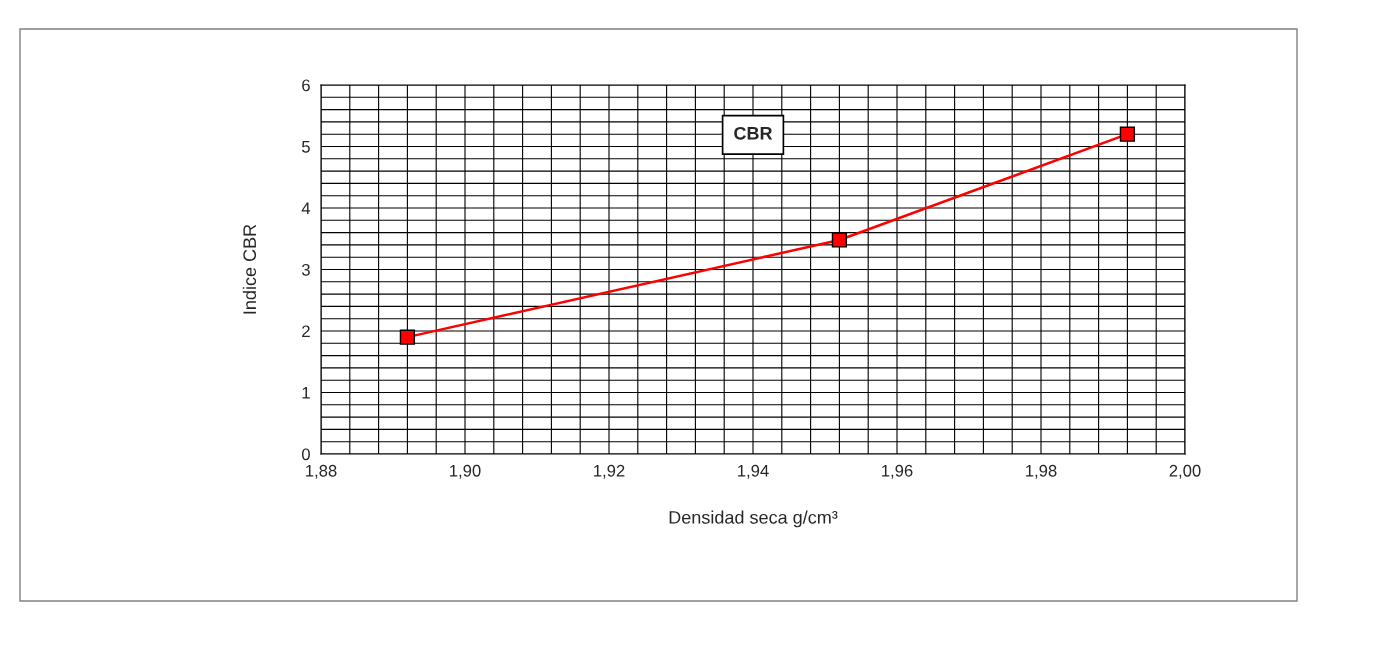  I want to click on y-tick-label: 5, so click(305, 147).